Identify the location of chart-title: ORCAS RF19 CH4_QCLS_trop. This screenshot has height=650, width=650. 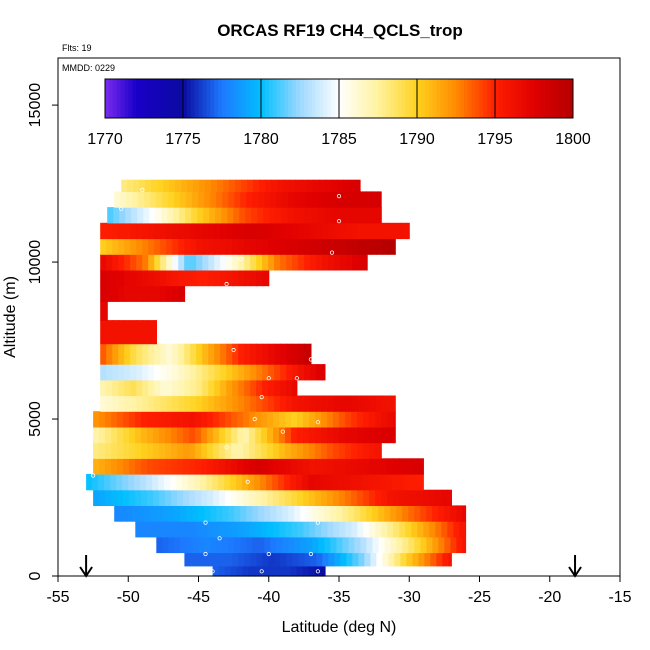
(340, 30).